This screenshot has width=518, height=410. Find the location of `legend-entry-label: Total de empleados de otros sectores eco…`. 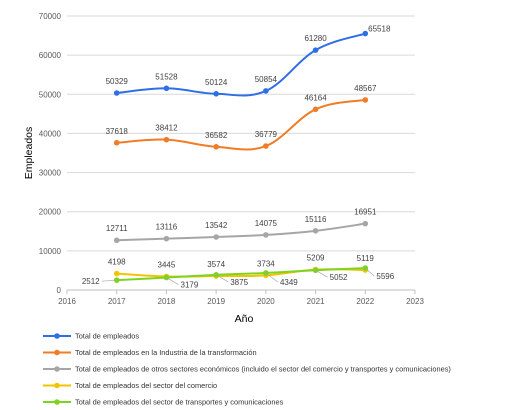

legend-entry-label: Total de empleados de otros sectores eco… is located at coordinates (263, 369).